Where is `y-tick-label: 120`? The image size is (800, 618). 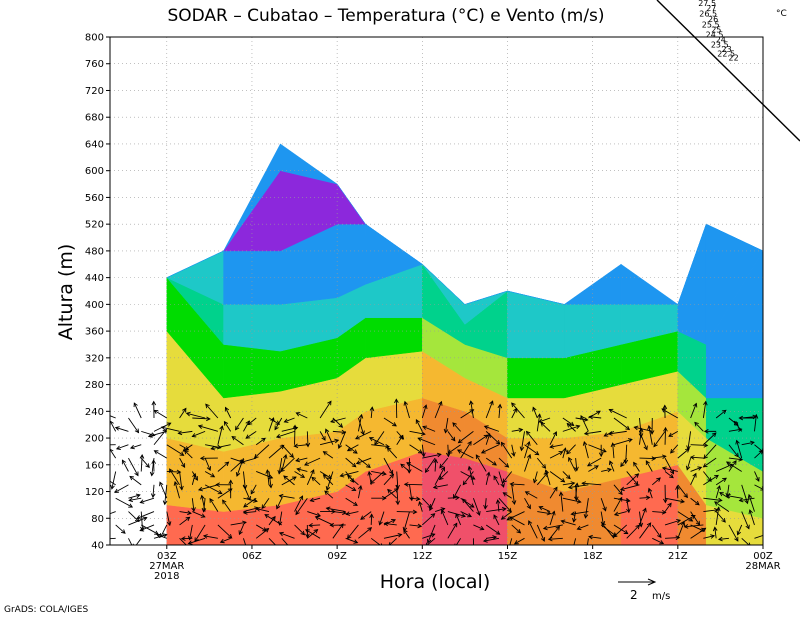 y-tick-label: 120 is located at coordinates (94, 492).